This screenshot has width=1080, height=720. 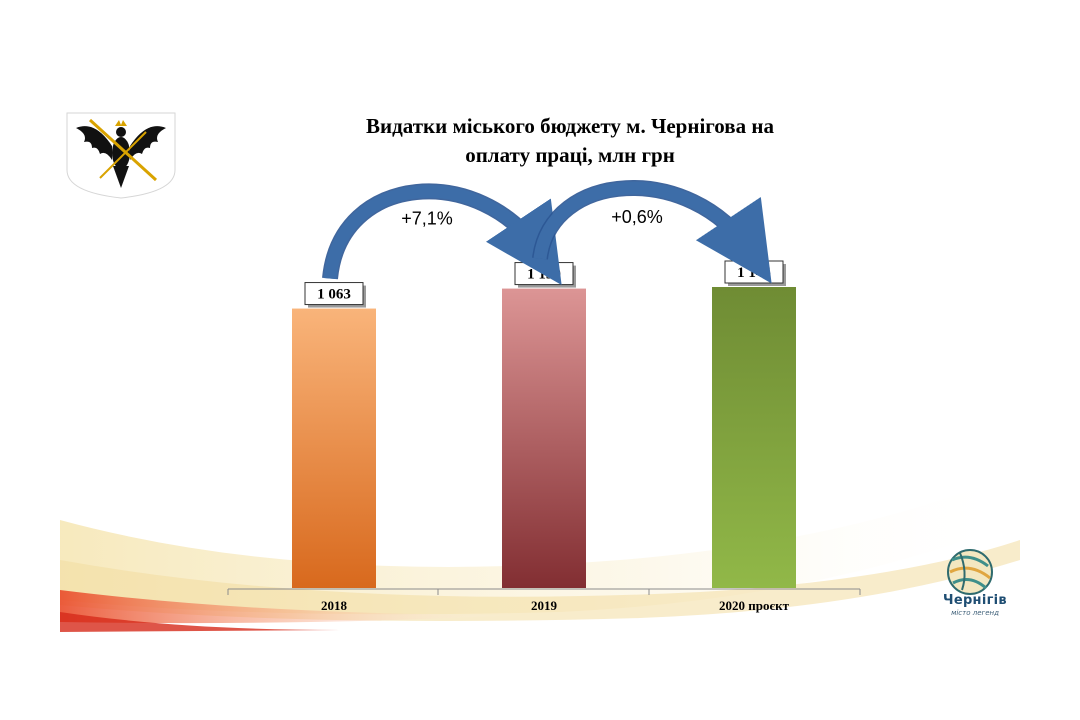 What do you see at coordinates (570, 155) in the screenshot?
I see `chart-title-line2: оплату праці, млн грн` at bounding box center [570, 155].